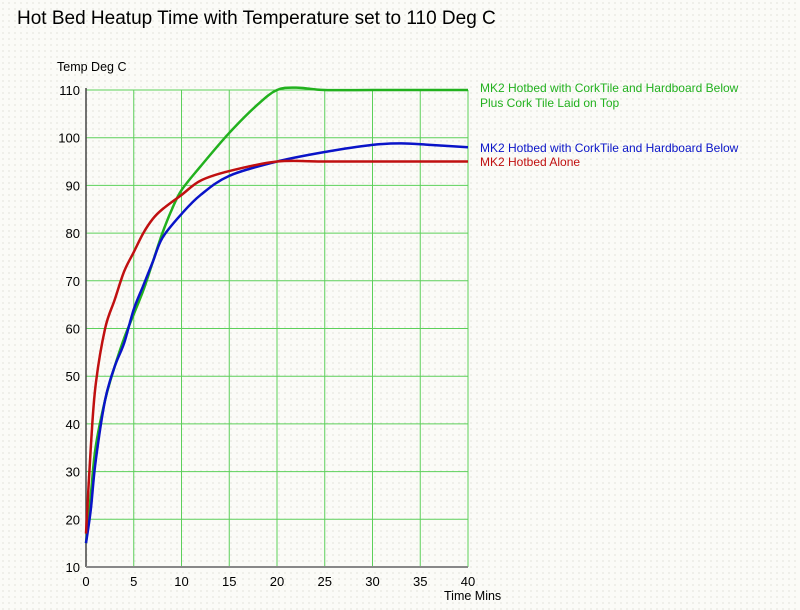 This screenshot has width=800, height=610. I want to click on x-tick-label: 30, so click(372, 581).